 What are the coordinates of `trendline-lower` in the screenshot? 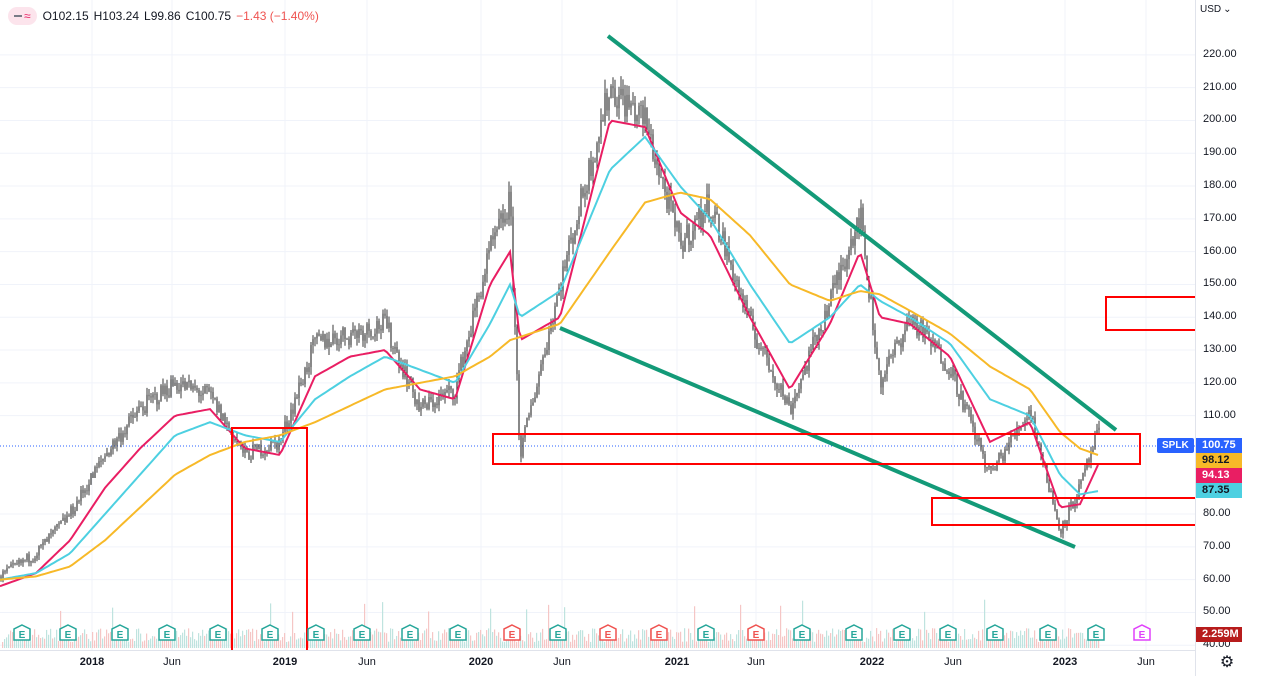 It's located at (817, 437).